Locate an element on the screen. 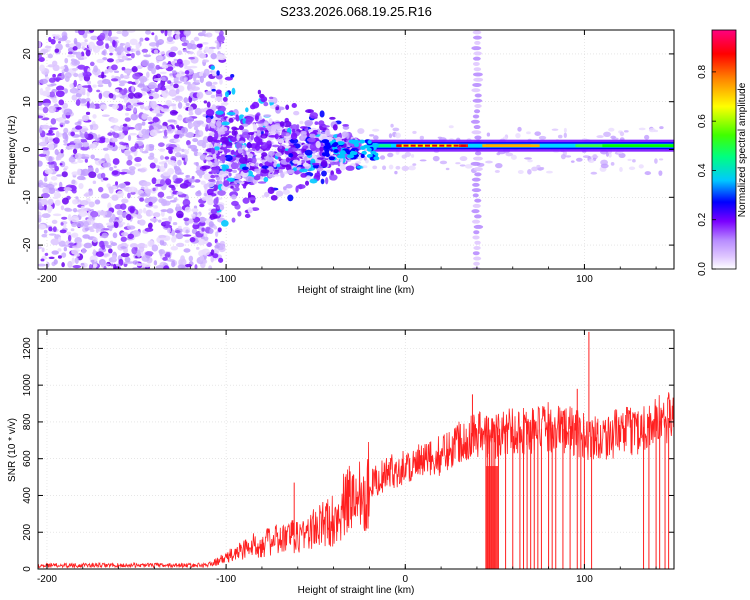 Image resolution: width=750 pixels, height=600 pixels. carrier-start-blob is located at coordinates (369, 149).